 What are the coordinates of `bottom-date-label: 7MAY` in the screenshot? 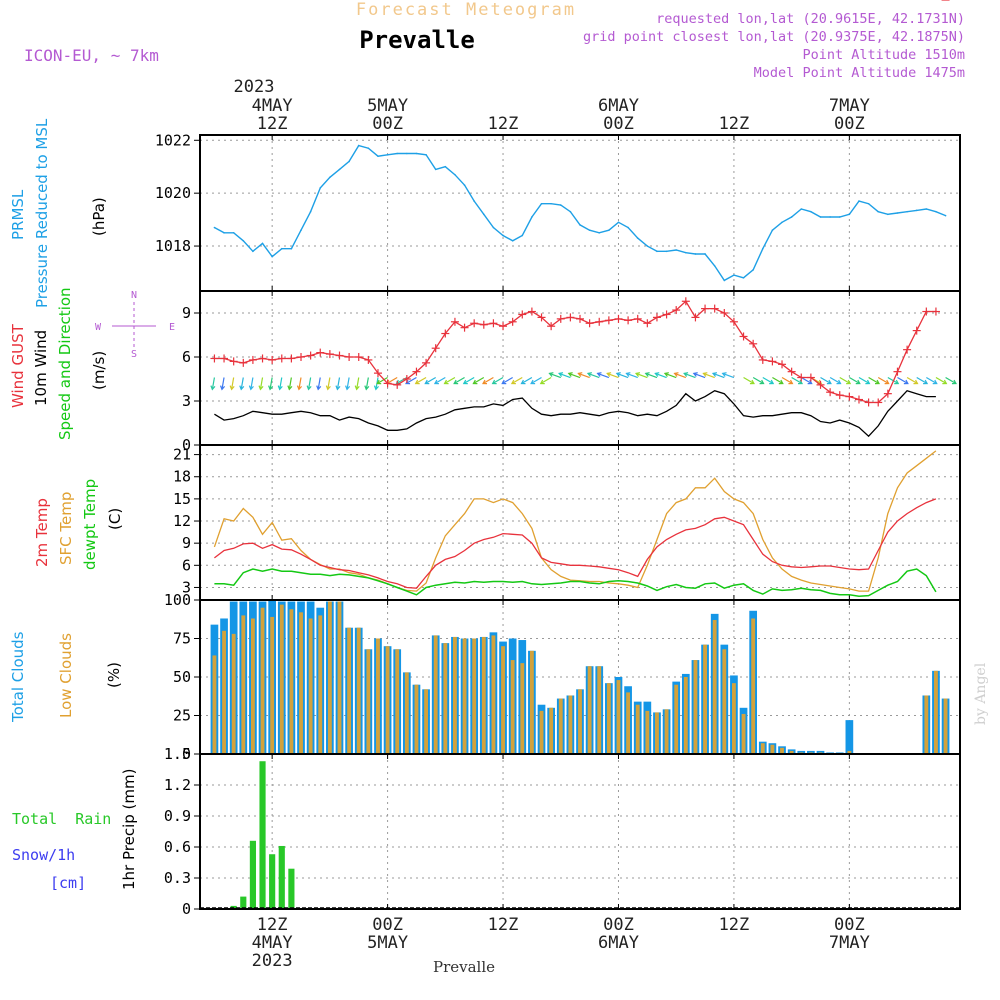 It's located at (849, 943).